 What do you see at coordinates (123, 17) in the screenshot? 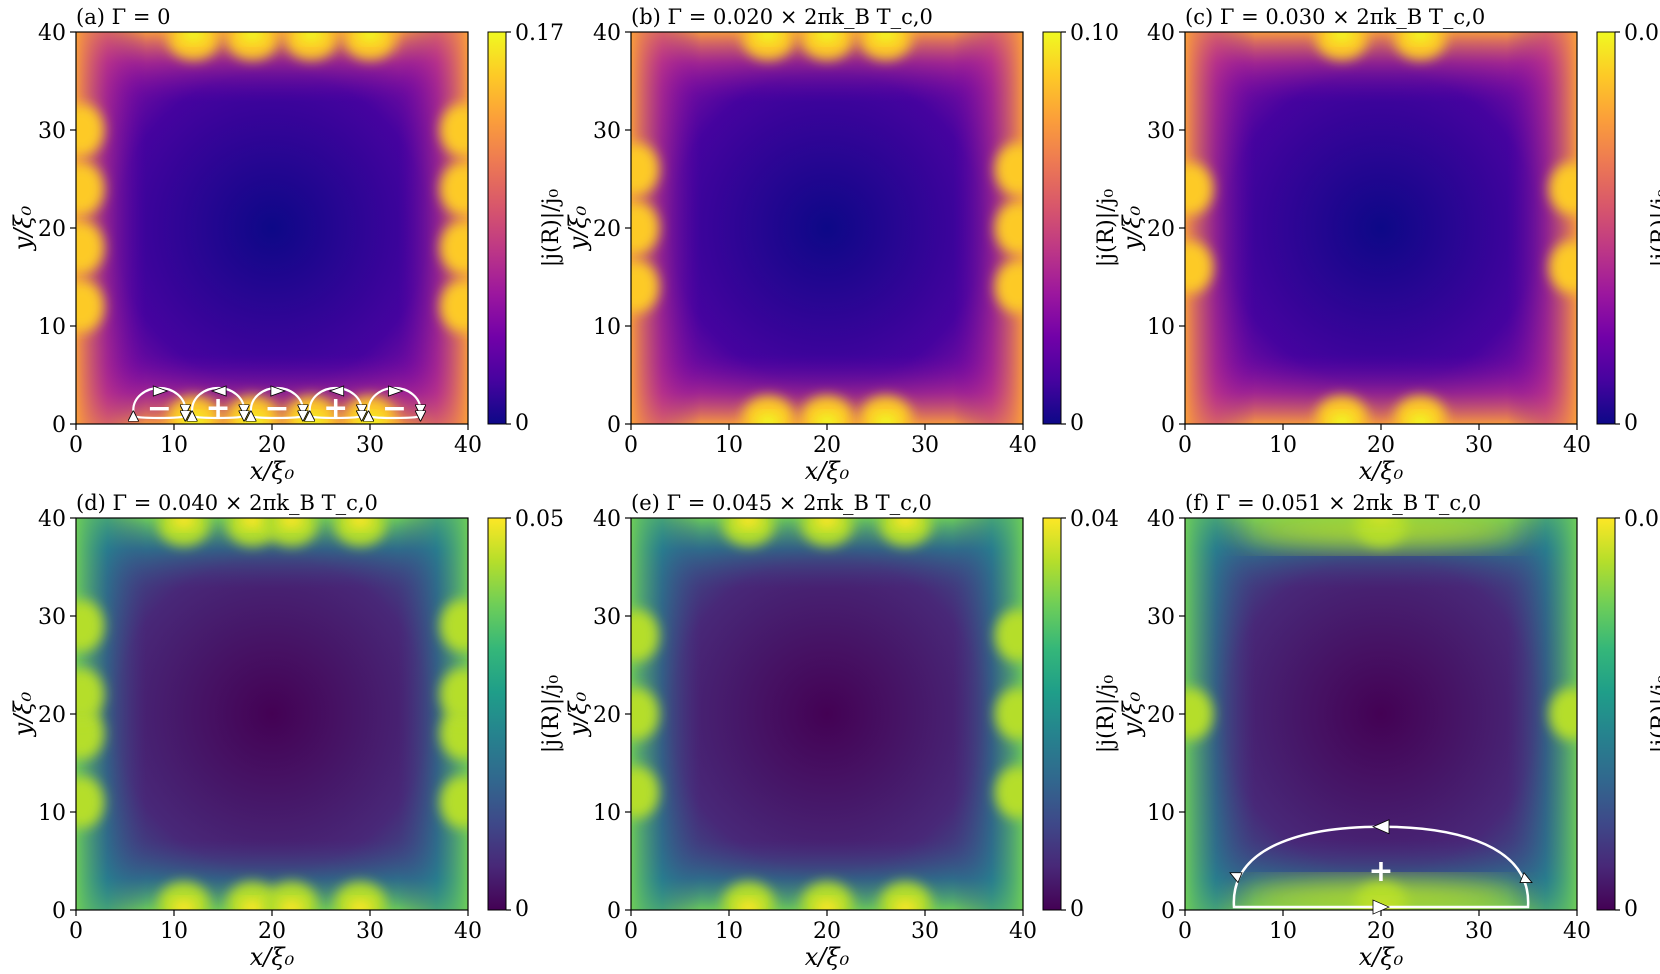
I see `panel-title: (a) Γ = 0` at bounding box center [123, 17].